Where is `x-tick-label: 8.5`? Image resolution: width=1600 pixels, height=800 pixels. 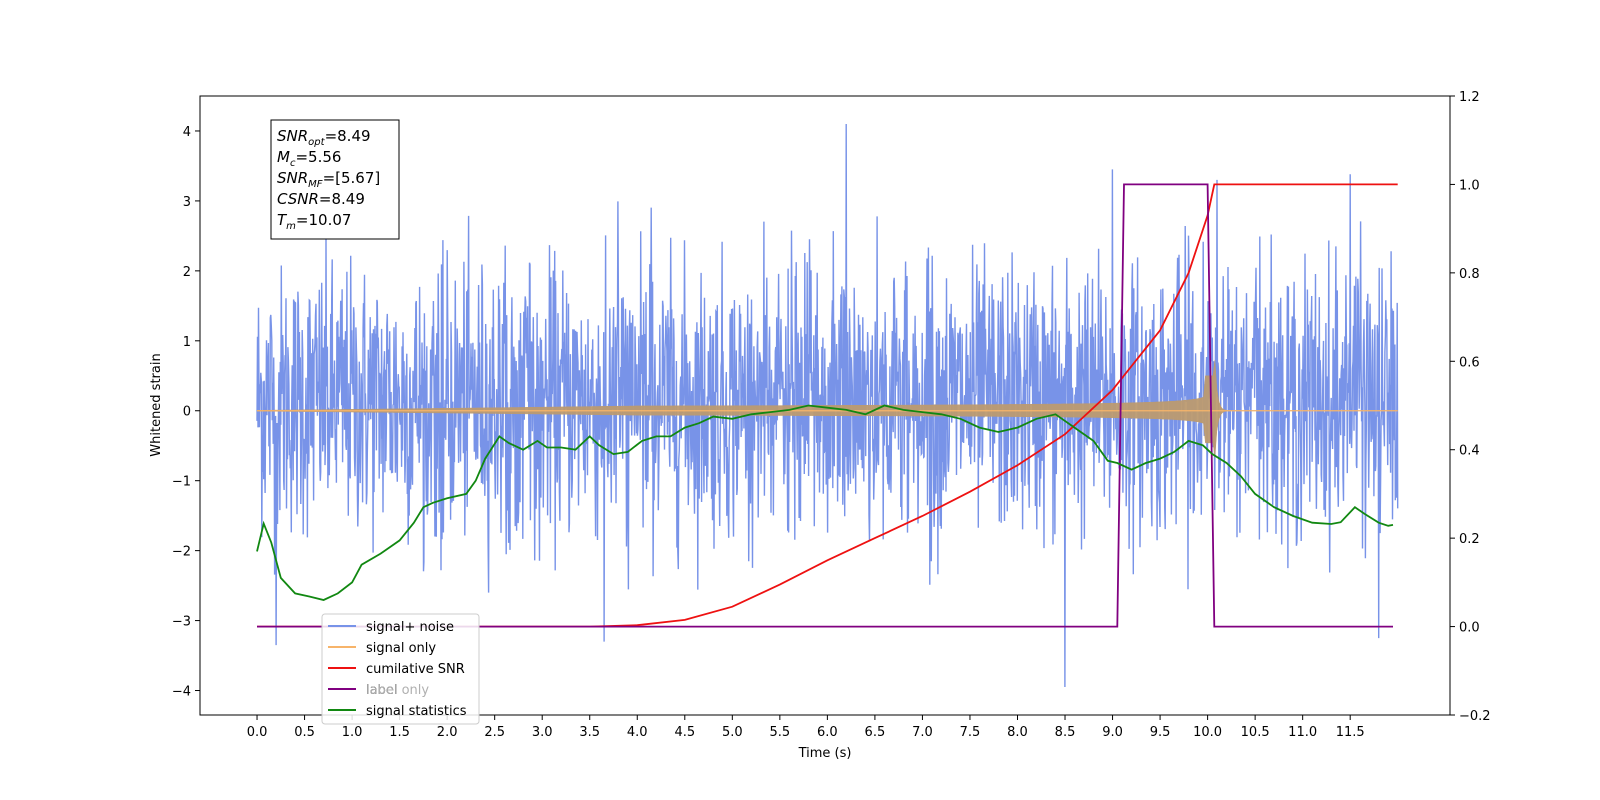 x-tick-label: 8.5 is located at coordinates (1065, 732).